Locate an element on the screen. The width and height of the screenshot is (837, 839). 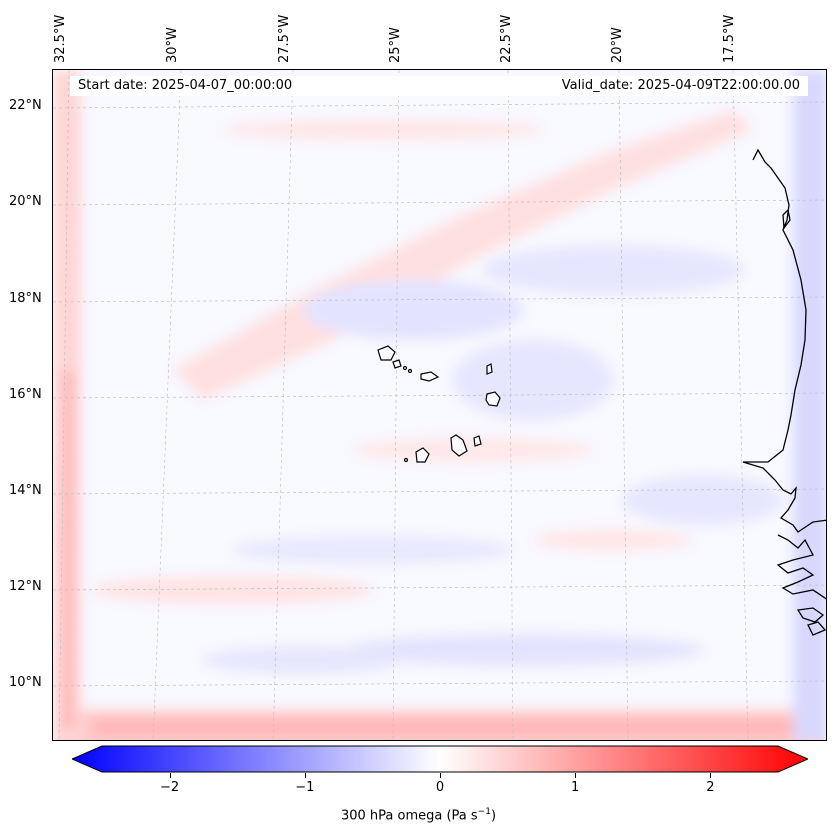
colorbar-gradient is located at coordinates (440, 759).